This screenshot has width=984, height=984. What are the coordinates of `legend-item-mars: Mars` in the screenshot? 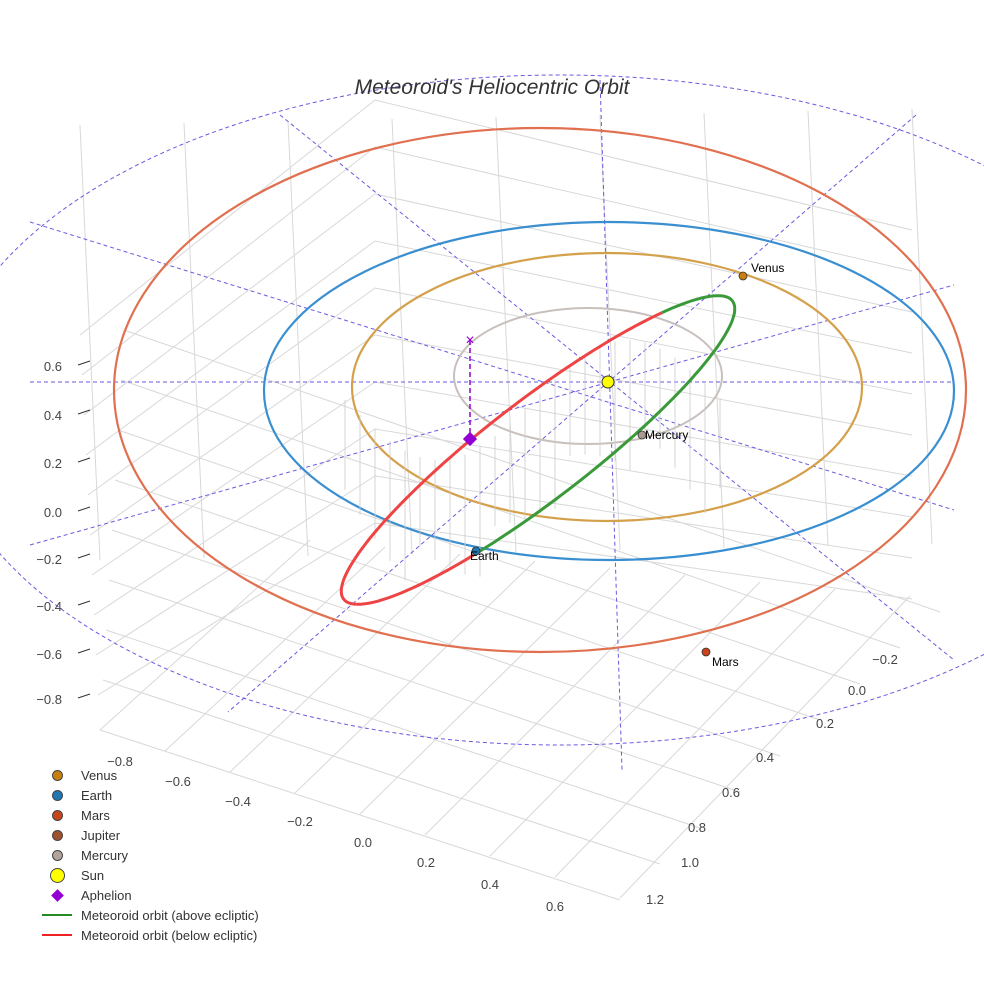 It's located at (148, 815).